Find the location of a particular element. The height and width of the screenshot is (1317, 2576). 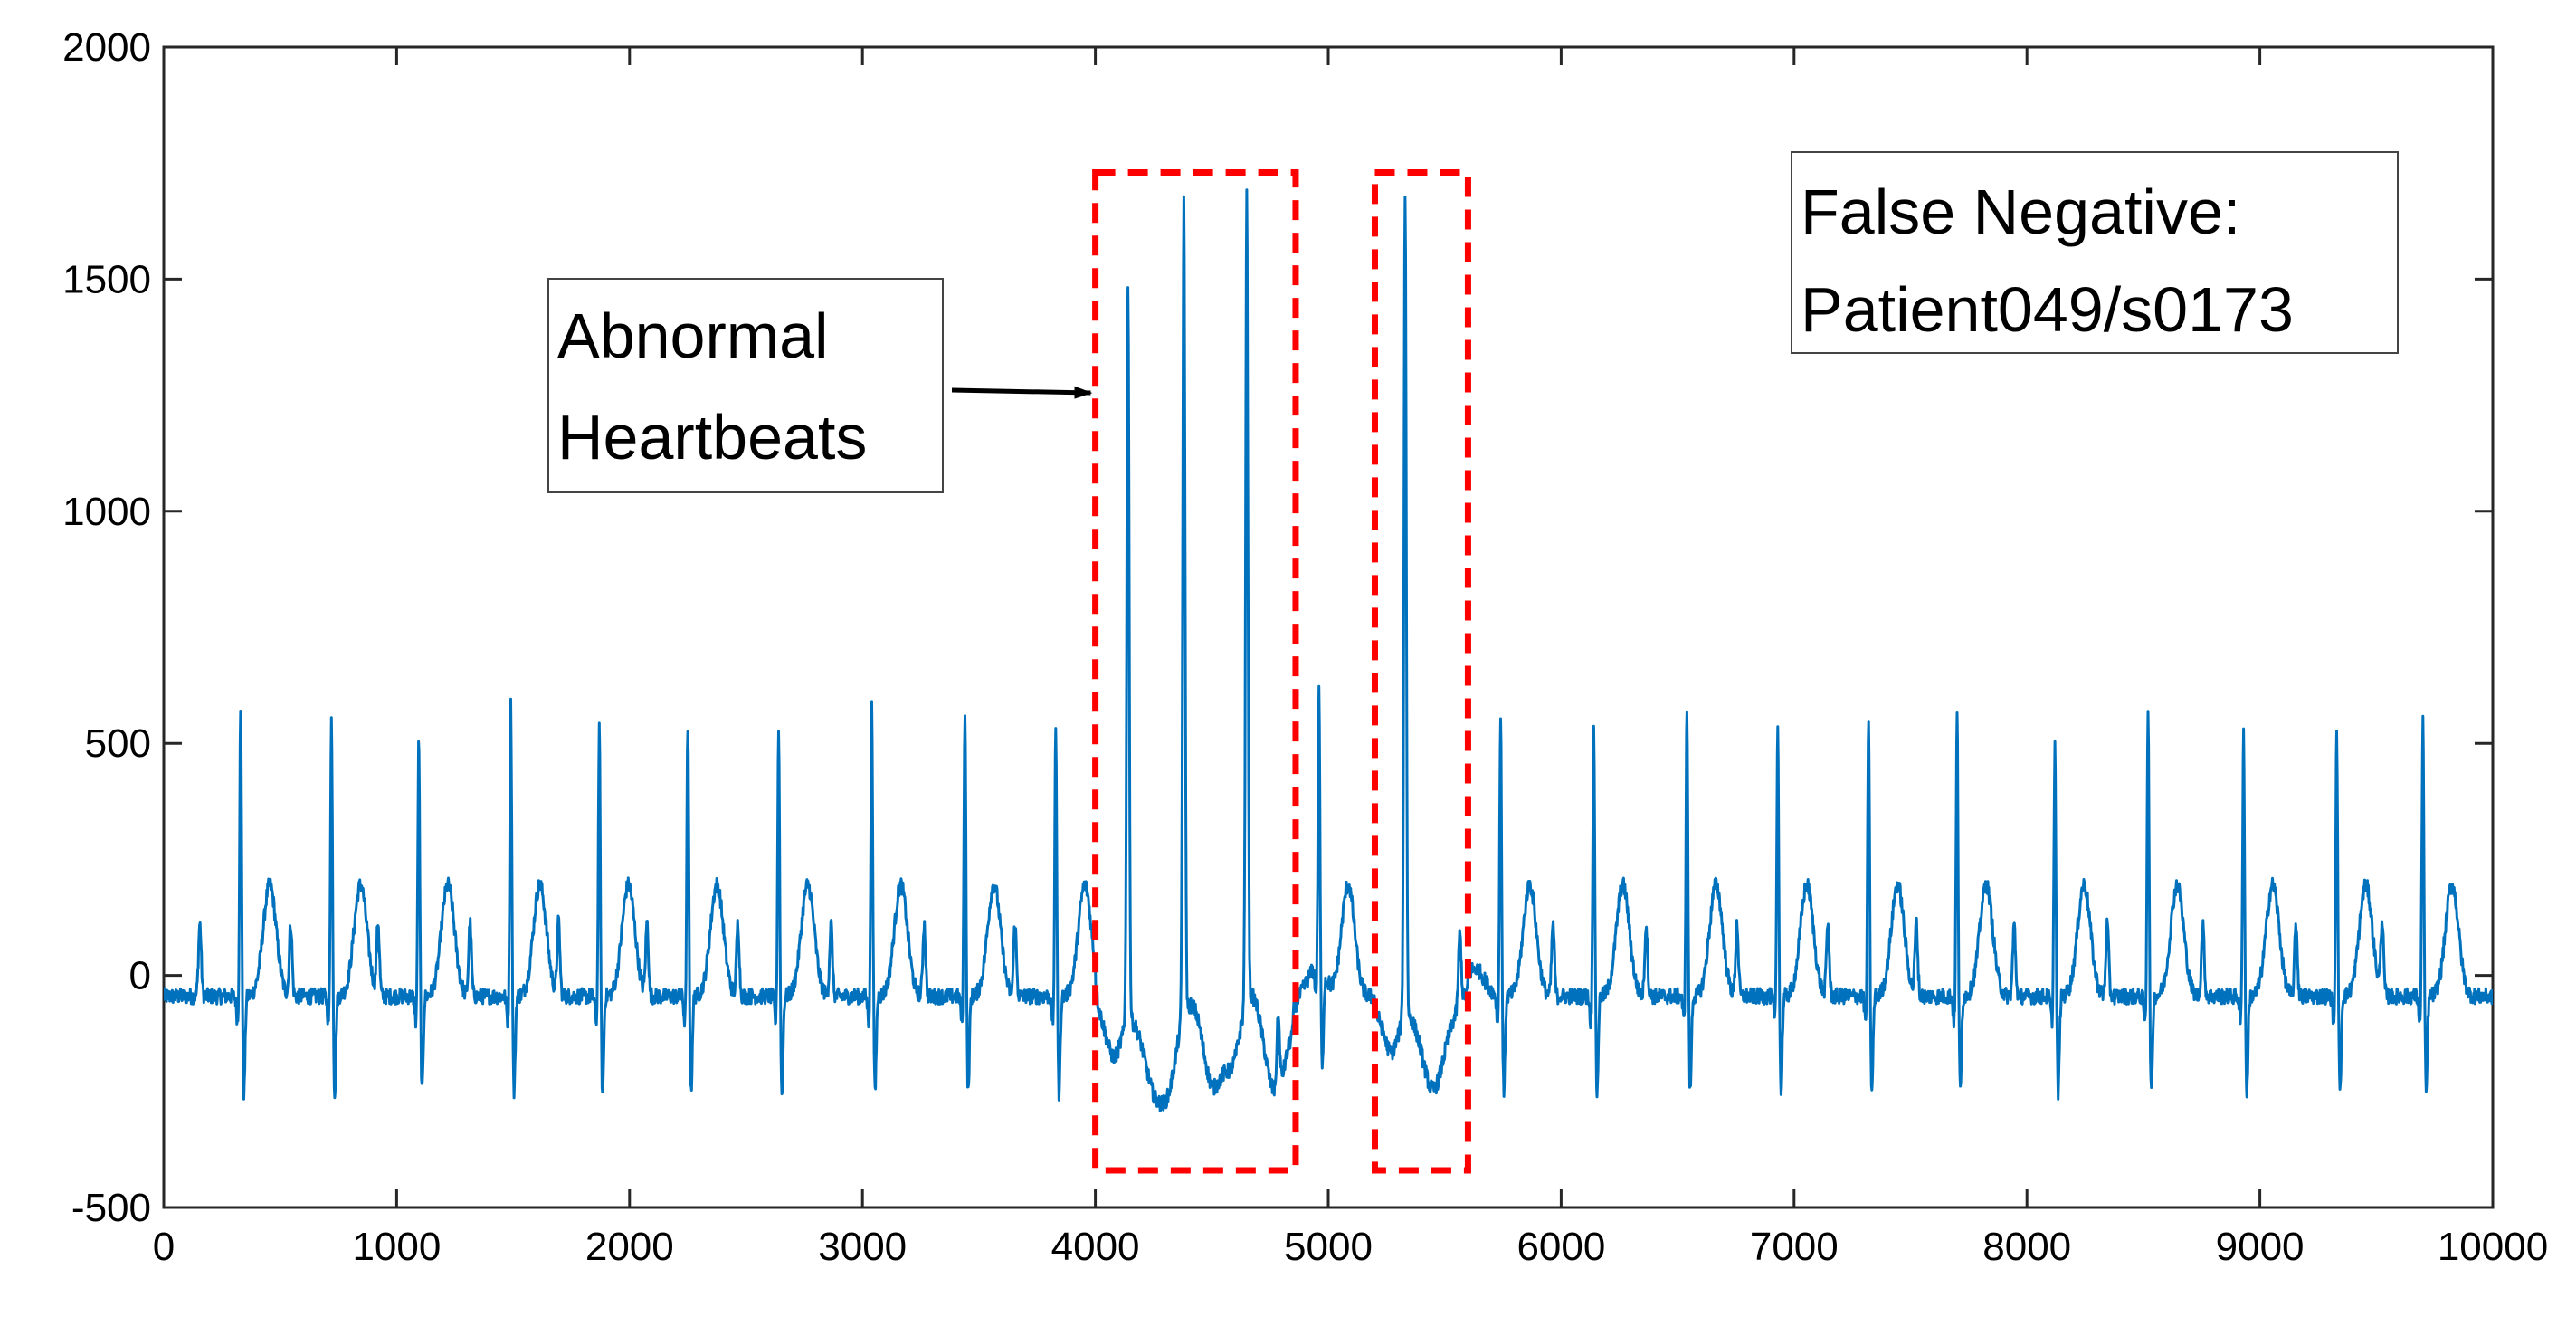

abnormal-label-line2: Heartbeats is located at coordinates (712, 437).